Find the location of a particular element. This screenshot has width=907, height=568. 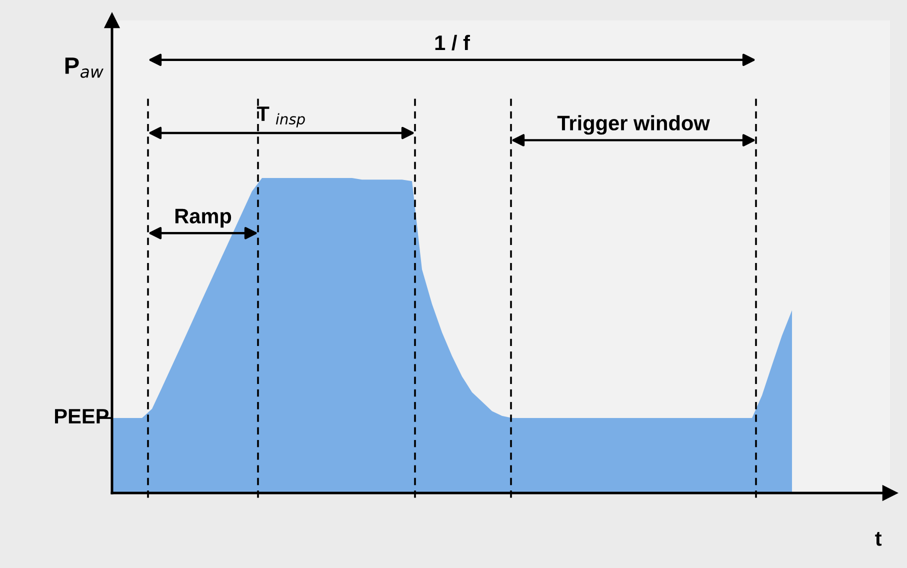

annotation: Ramp is located at coordinates (203, 218).